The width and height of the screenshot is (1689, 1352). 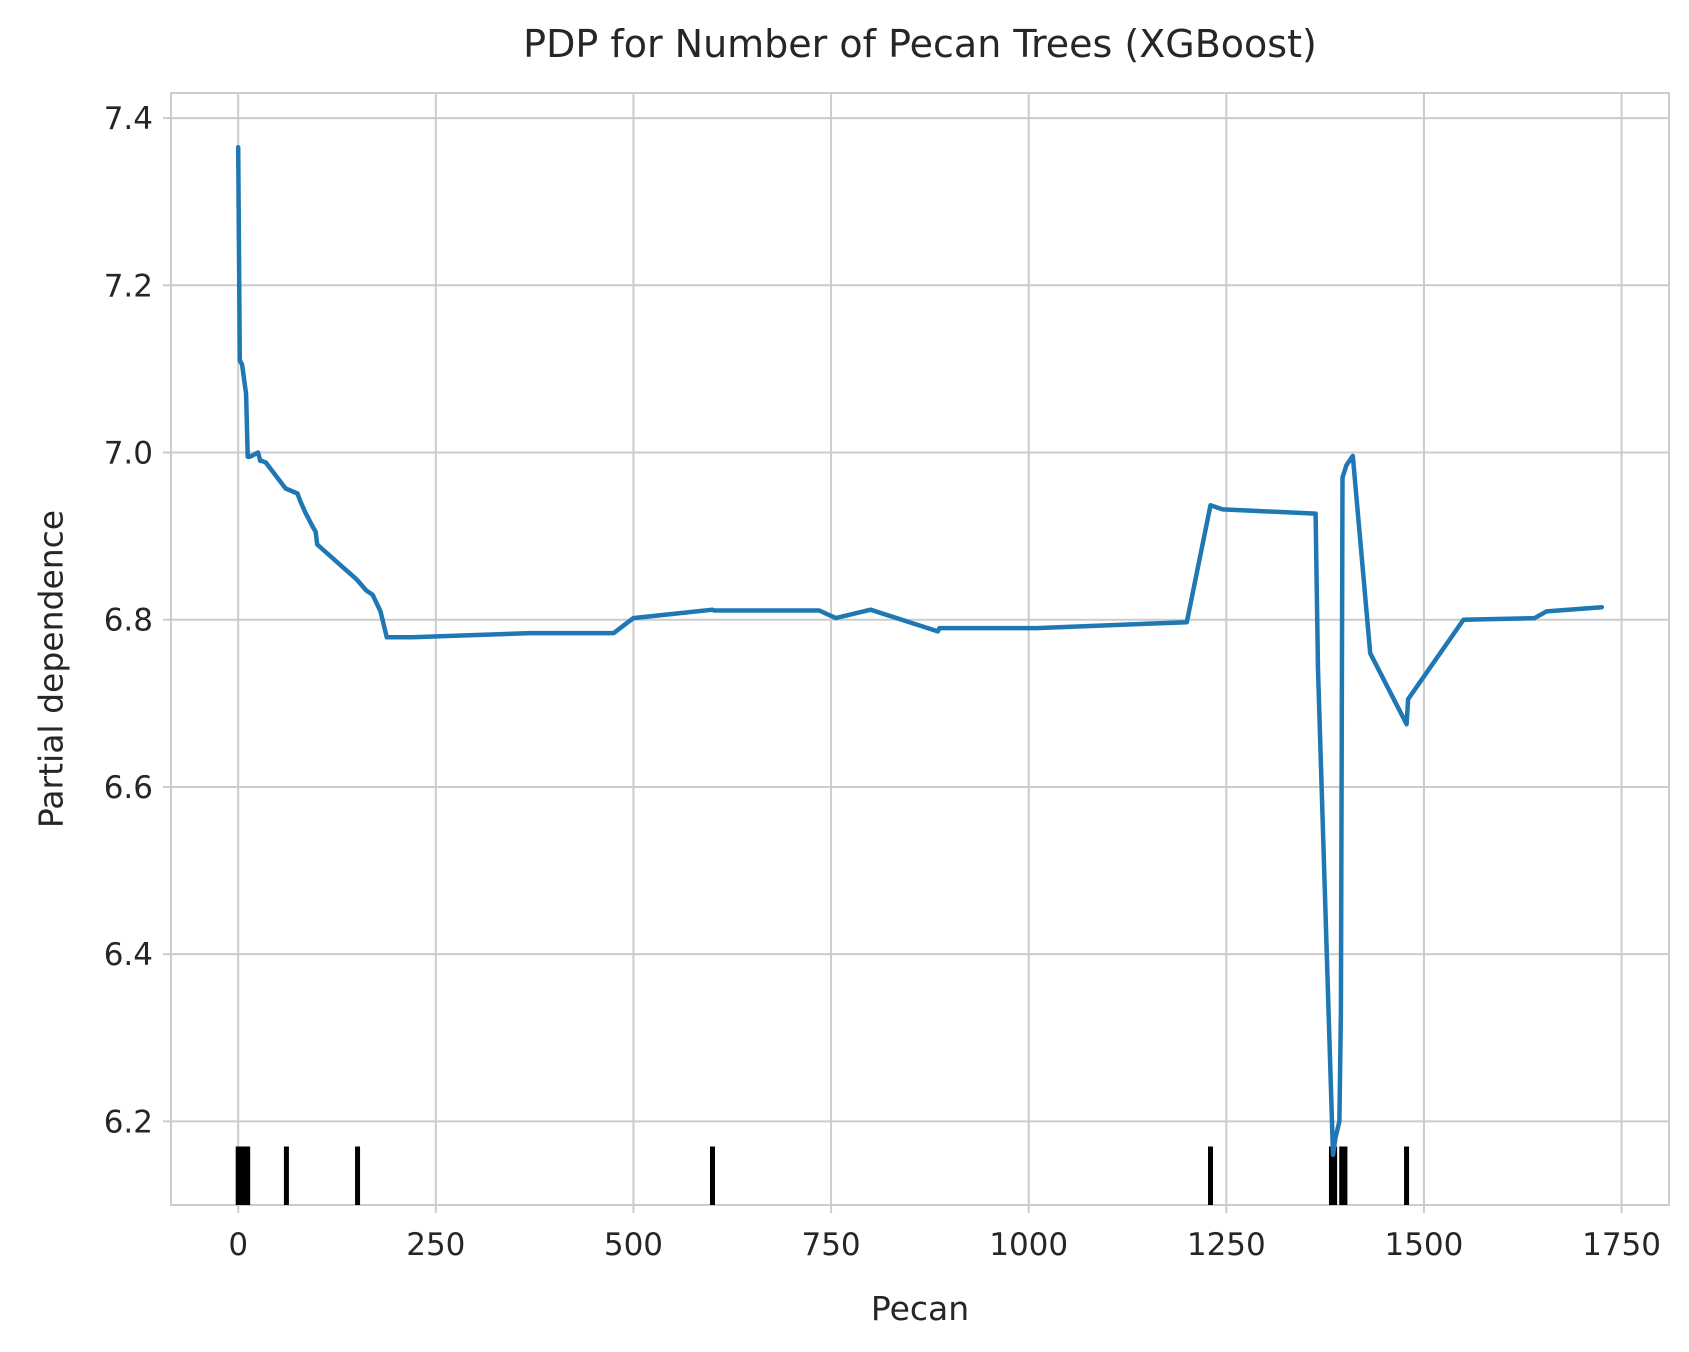 I want to click on x-tick-label: 1500, so click(x=1423, y=1245).